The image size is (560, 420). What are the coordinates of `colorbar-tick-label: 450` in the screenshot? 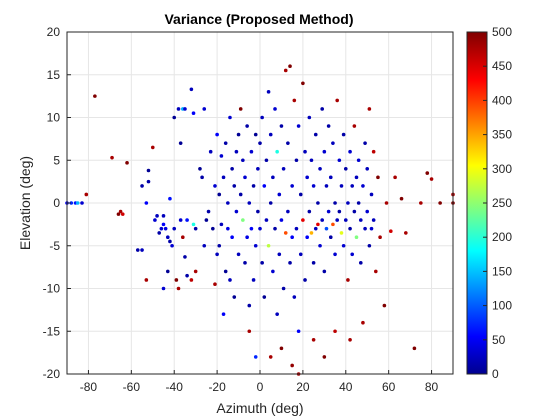 It's located at (502, 66).